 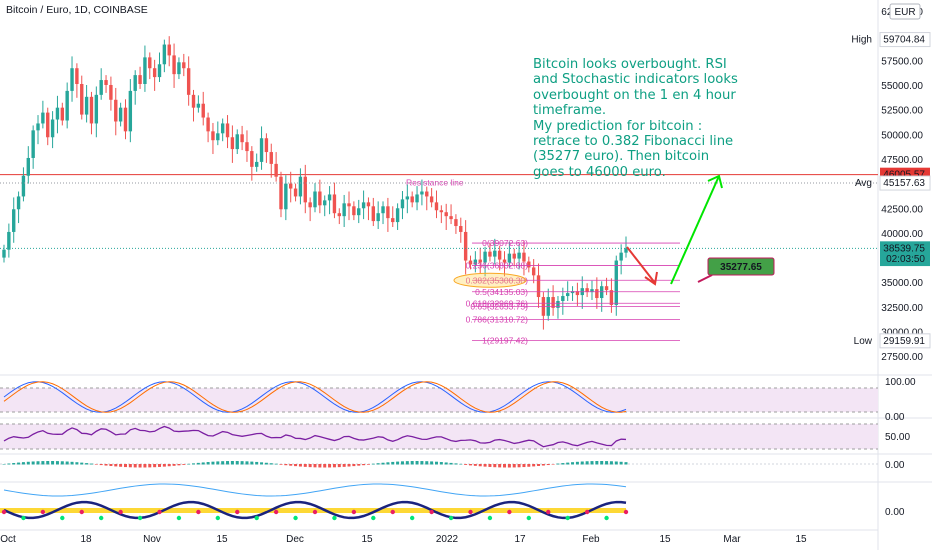 What do you see at coordinates (902, 283) in the screenshot?
I see `y-tick-label: 35000.00` at bounding box center [902, 283].